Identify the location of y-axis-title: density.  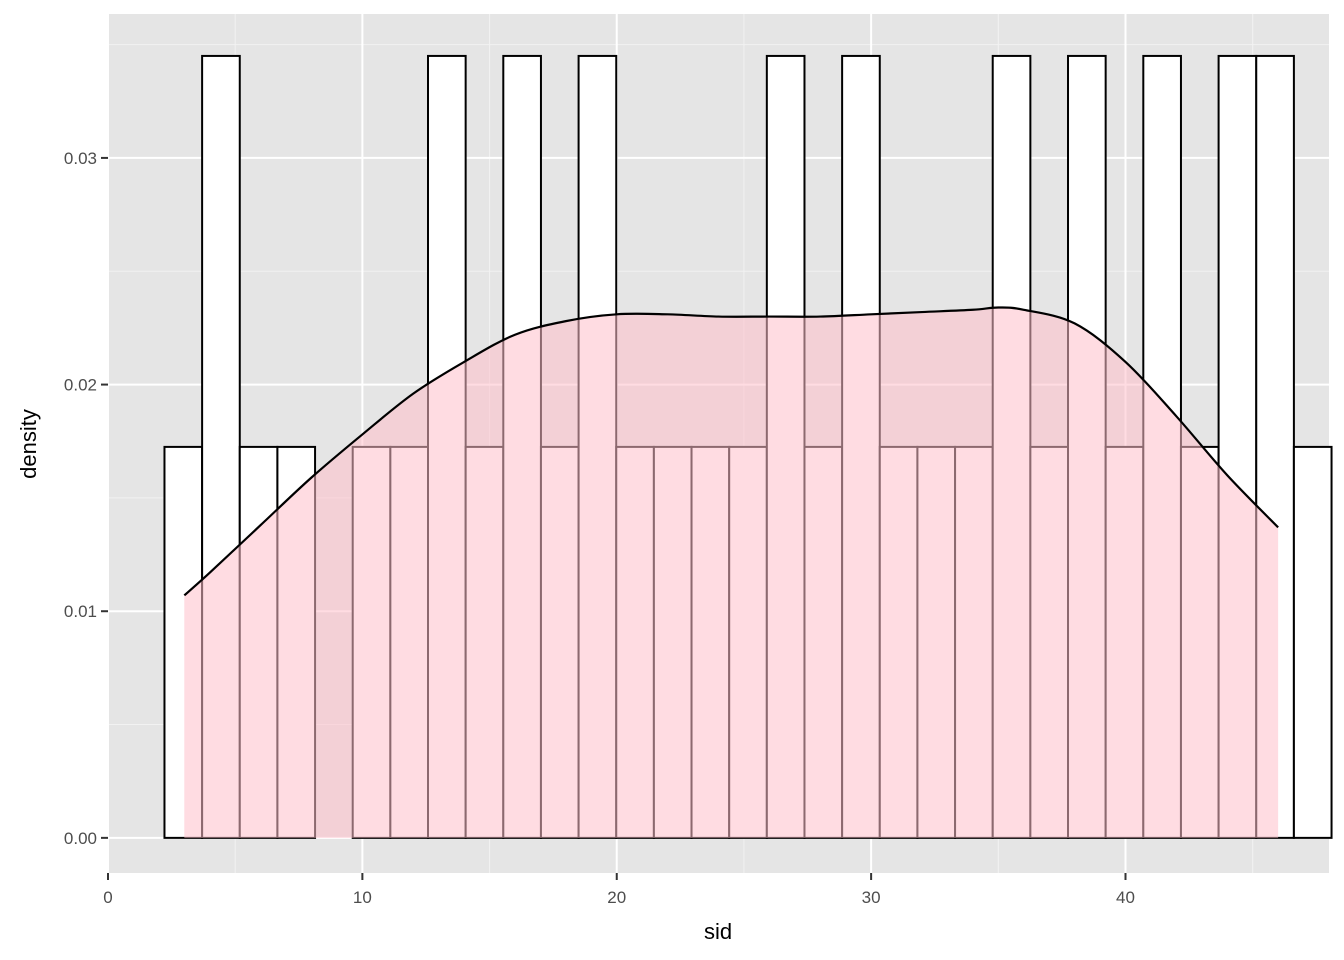
(28, 444).